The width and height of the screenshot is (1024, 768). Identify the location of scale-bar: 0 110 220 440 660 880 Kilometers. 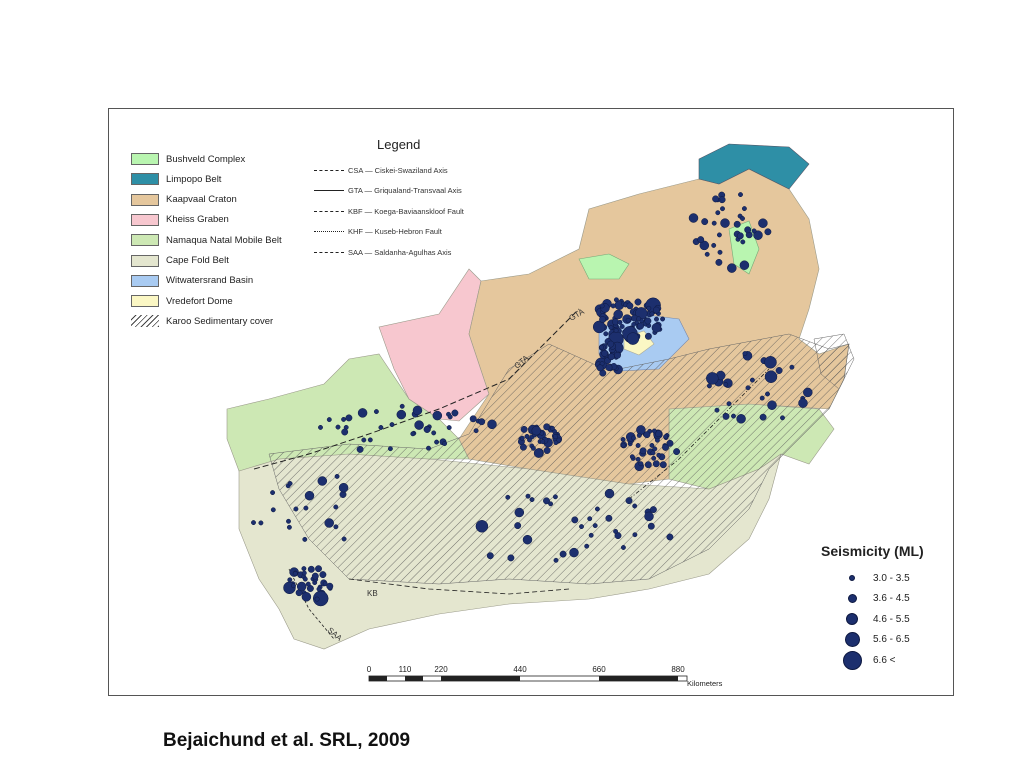
(546, 676).